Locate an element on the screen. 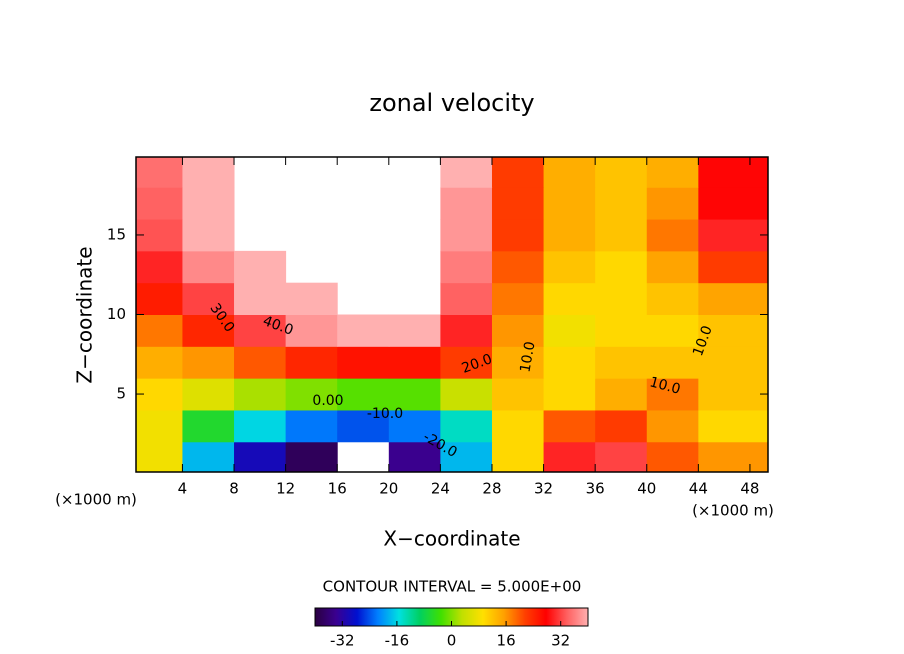 The height and width of the screenshot is (654, 904). x-tick-label: 8 is located at coordinates (234, 489).